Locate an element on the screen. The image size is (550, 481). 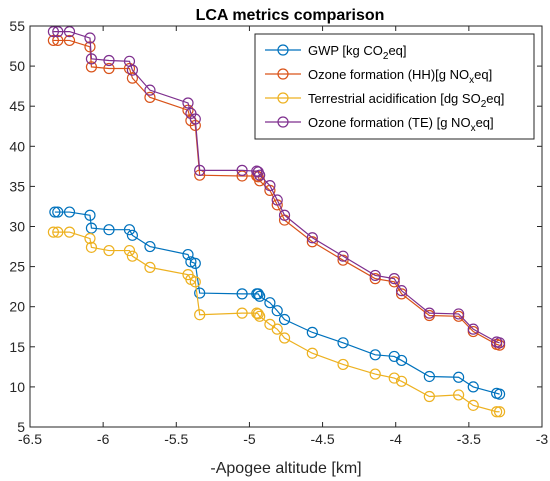
legend-entry: GWP [kg CO2eq] is located at coordinates (336, 52).